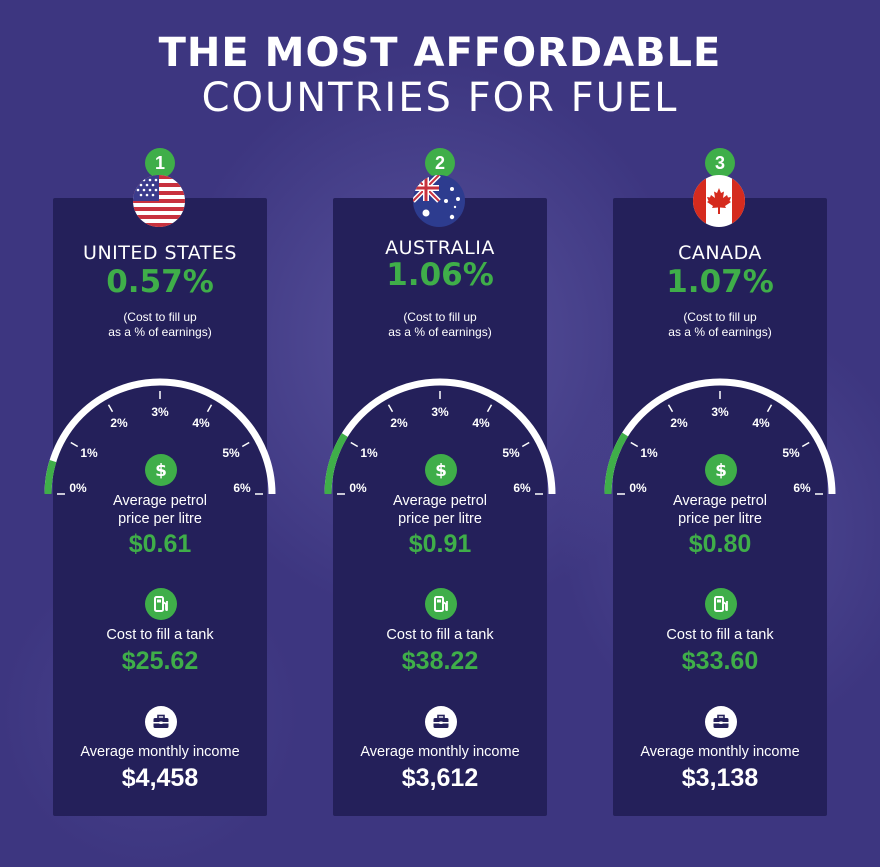  I want to click on australia-flag-icon, so click(439, 201).